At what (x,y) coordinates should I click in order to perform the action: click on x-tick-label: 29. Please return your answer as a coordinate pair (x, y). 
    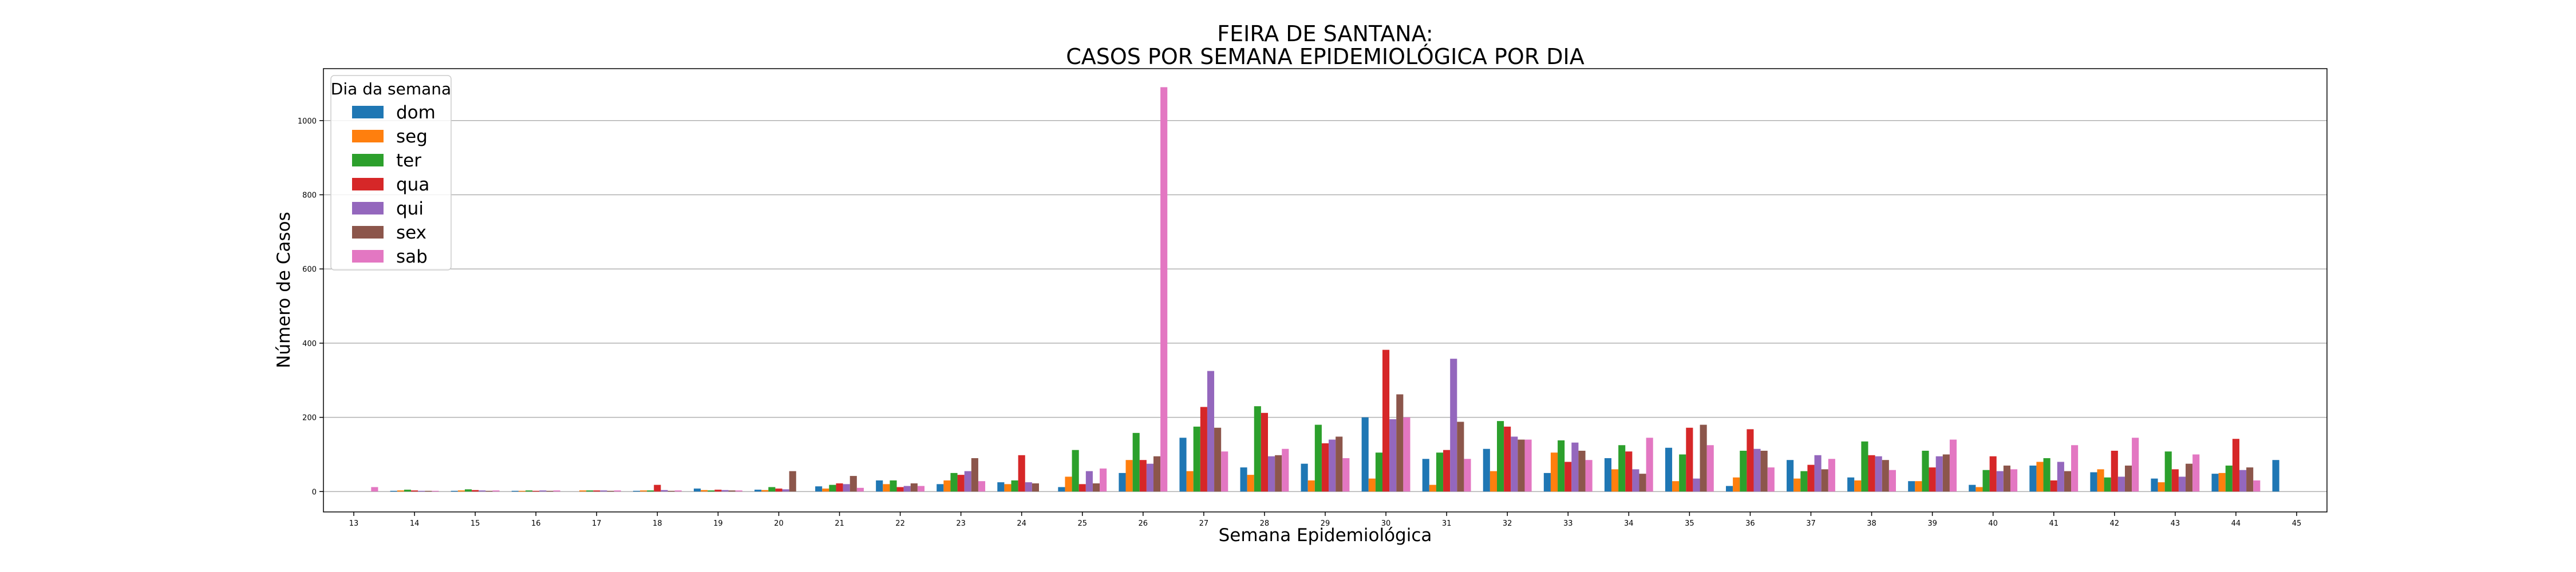
    Looking at the image, I should click on (1325, 523).